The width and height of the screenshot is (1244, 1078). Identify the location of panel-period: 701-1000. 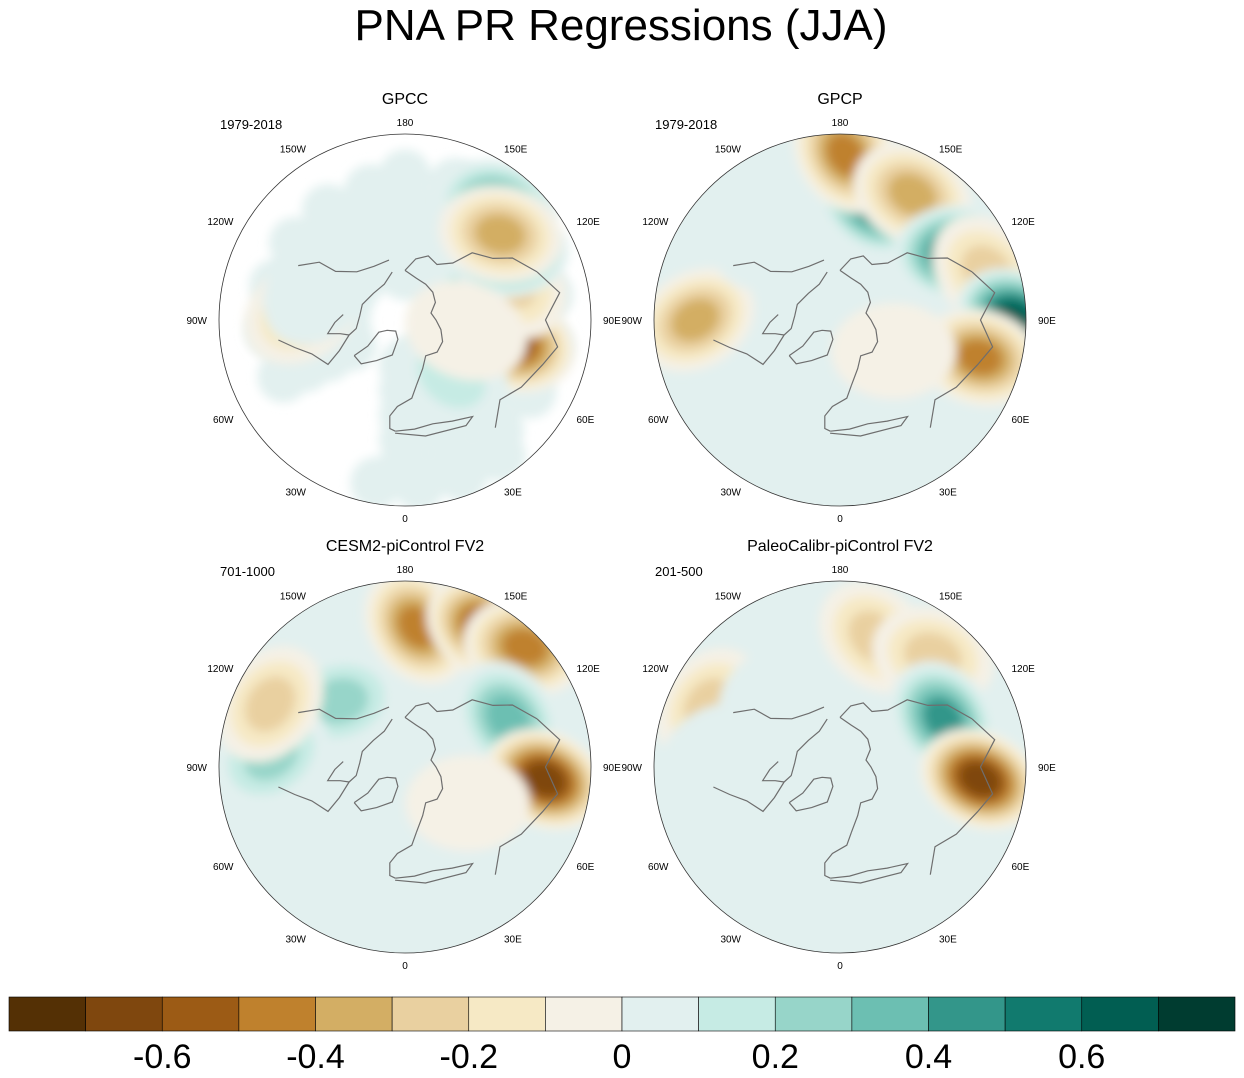
(247, 571).